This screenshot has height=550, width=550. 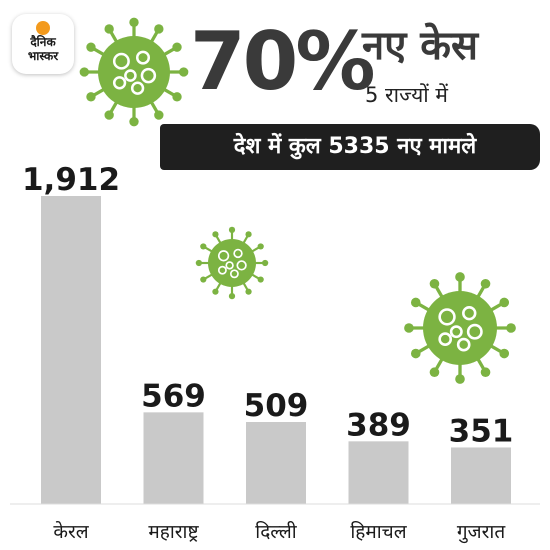 What do you see at coordinates (134, 72) in the screenshot?
I see `virus-icon-large-top` at bounding box center [134, 72].